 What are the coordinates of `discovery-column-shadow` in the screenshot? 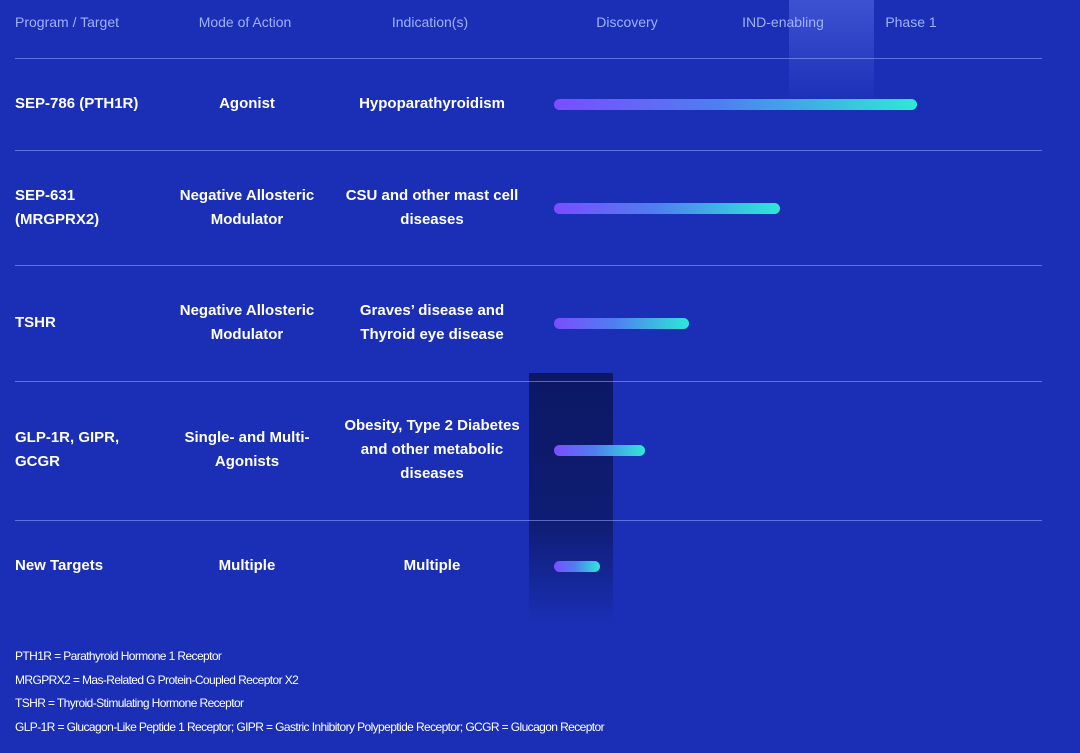 It's located at (571, 498).